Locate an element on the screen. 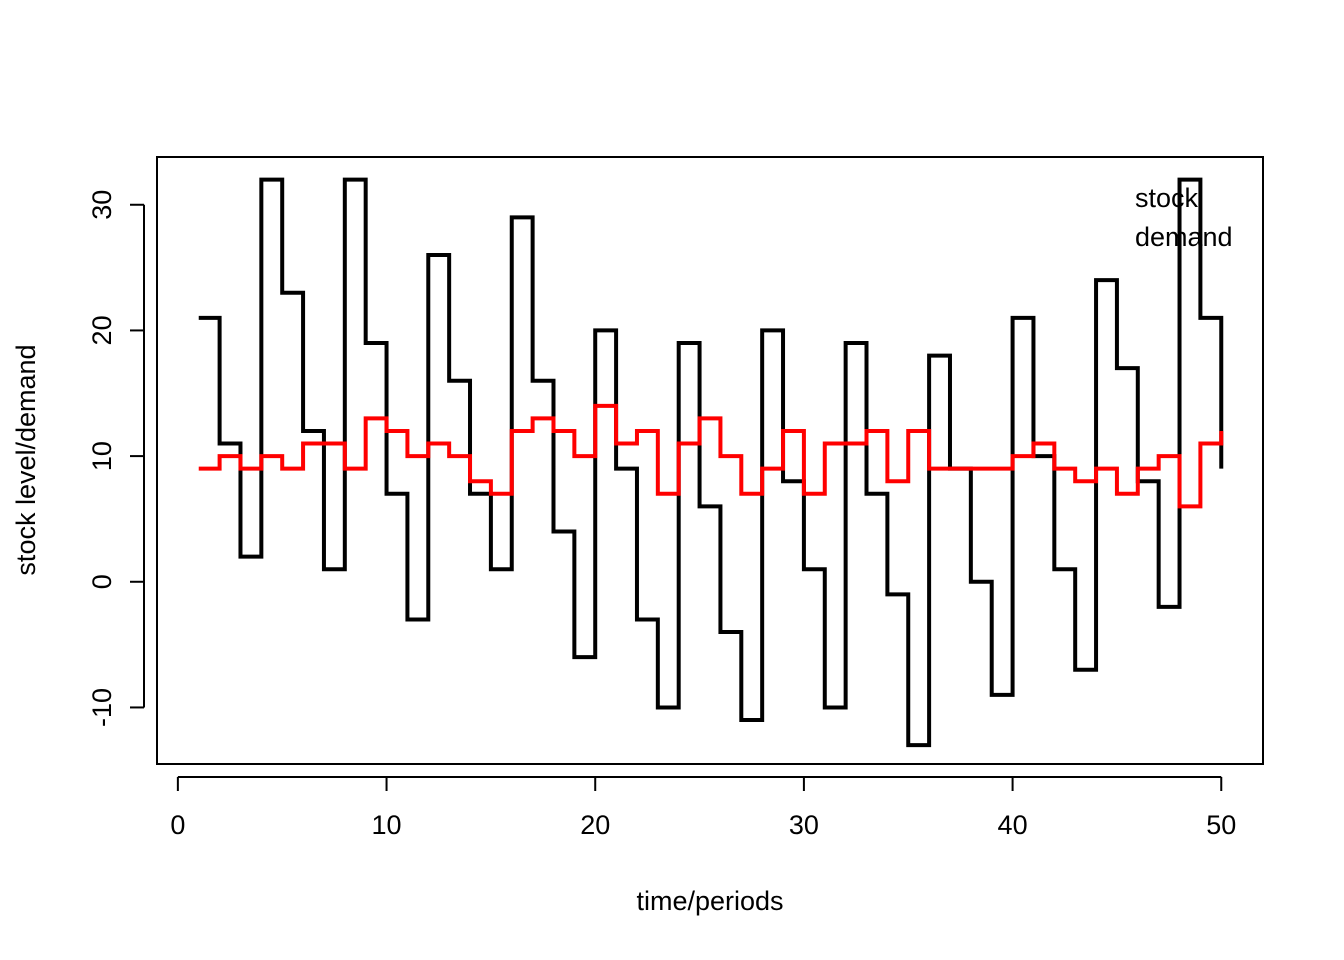  legend-label-demand: demand is located at coordinates (1184, 237).